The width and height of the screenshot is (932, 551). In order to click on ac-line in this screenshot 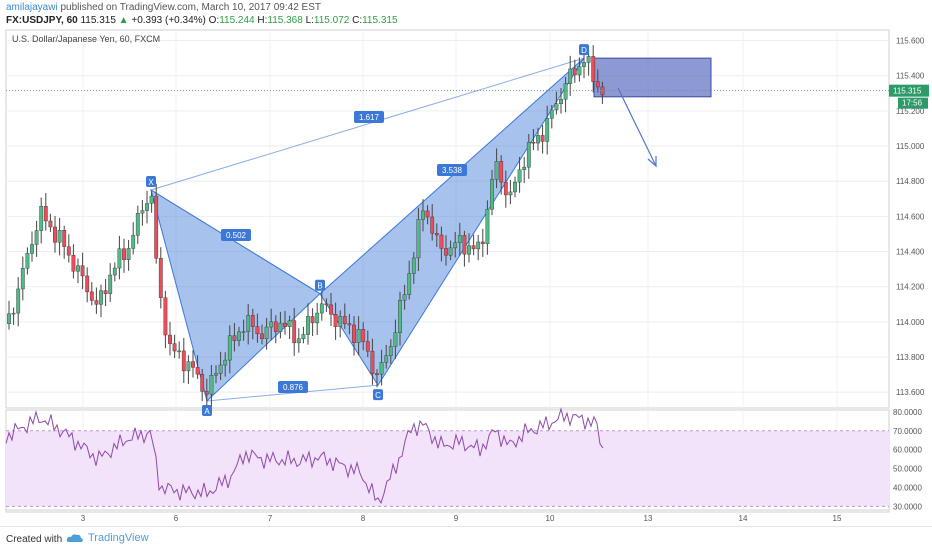, I will do `click(292, 393)`.